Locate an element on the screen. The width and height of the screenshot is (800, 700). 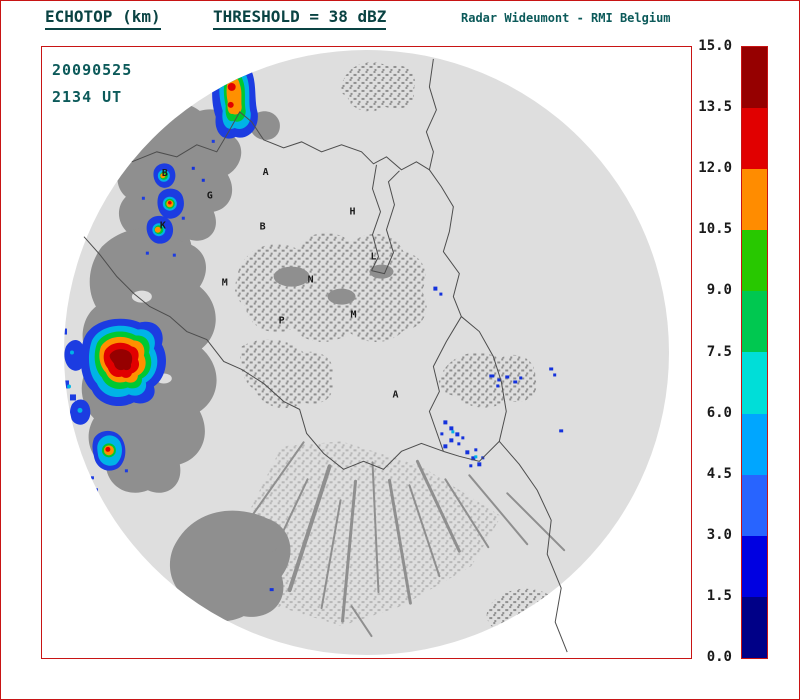
observation-datetime: 20090525 2134 UT is located at coordinates (92, 84).